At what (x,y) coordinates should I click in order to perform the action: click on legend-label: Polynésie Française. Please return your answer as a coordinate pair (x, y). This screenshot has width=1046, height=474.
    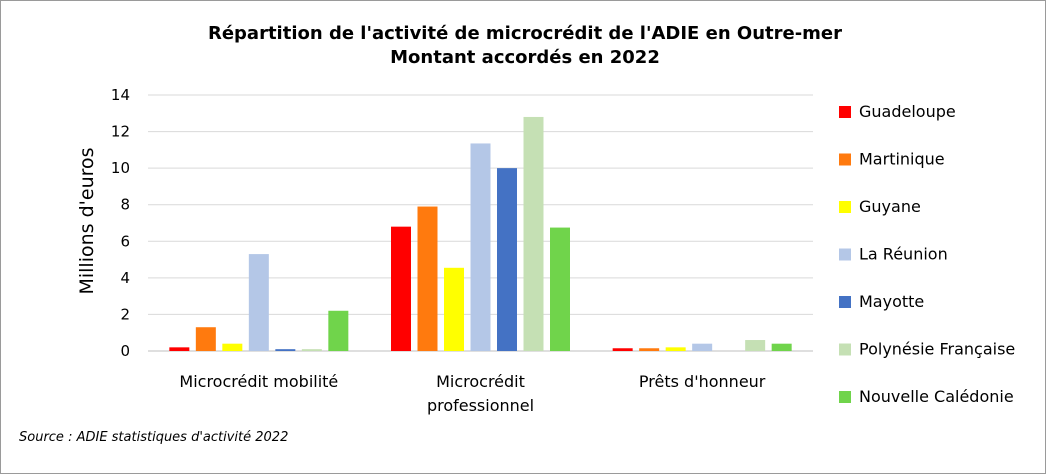
    Looking at the image, I should click on (937, 349).